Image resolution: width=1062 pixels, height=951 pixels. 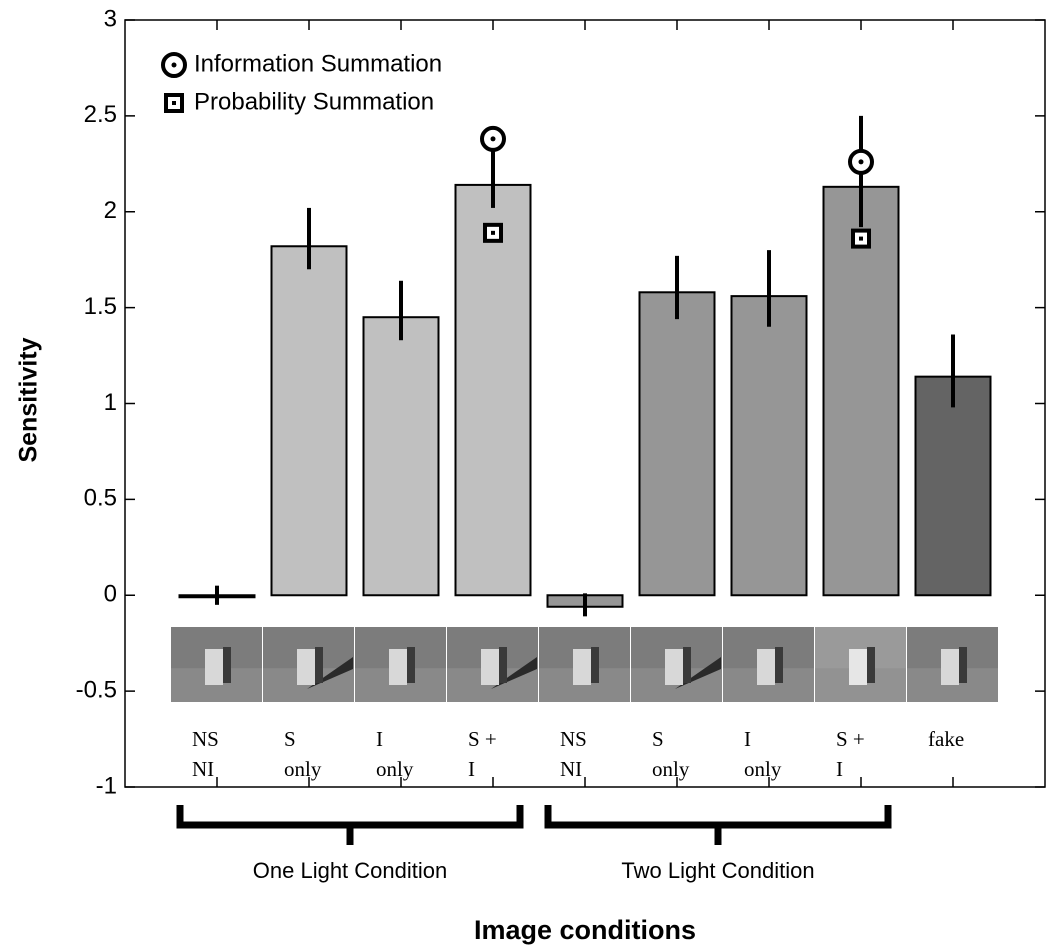 What do you see at coordinates (110, 210) in the screenshot?
I see `y-tick-label: 2` at bounding box center [110, 210].